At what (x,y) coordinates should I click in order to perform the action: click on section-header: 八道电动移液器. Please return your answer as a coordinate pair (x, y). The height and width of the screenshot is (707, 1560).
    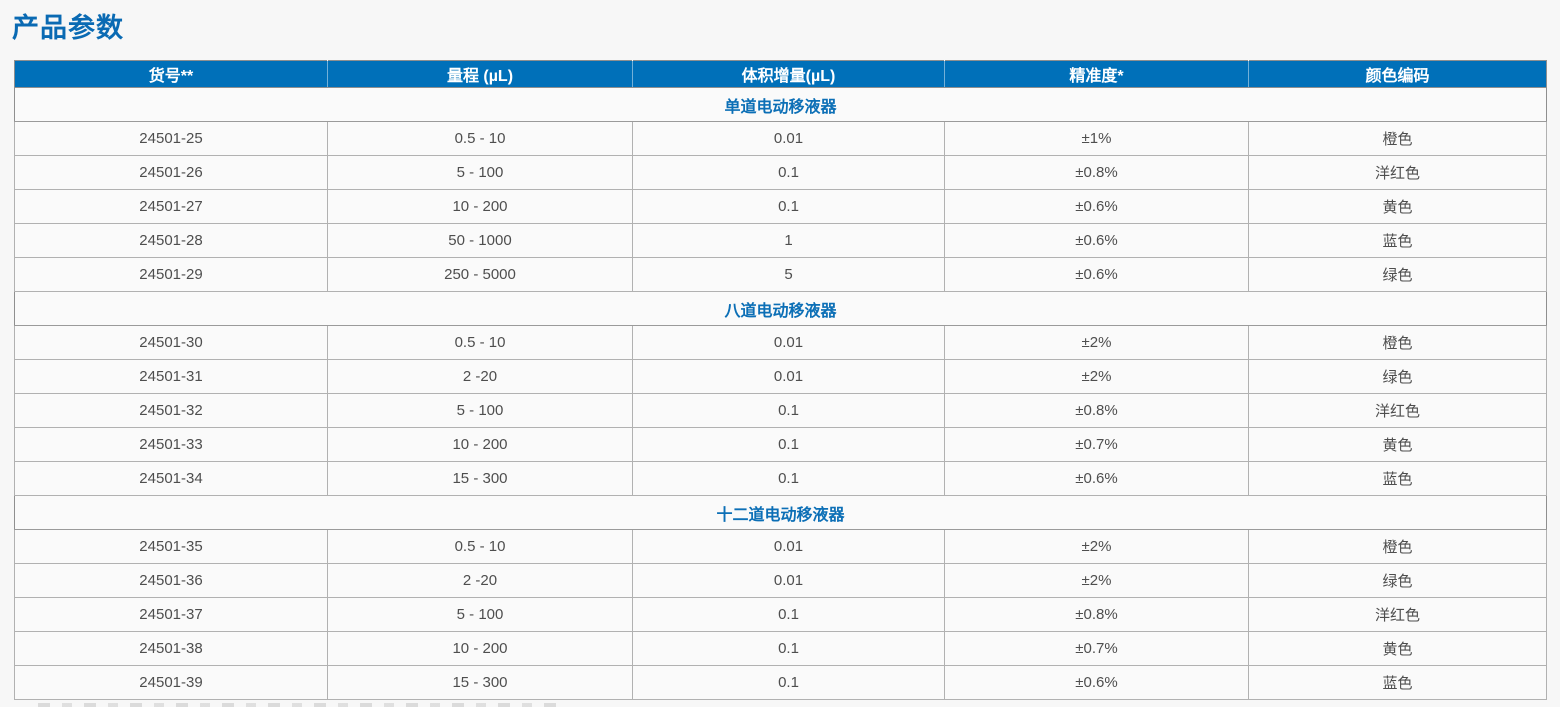
    Looking at the image, I should click on (780, 308).